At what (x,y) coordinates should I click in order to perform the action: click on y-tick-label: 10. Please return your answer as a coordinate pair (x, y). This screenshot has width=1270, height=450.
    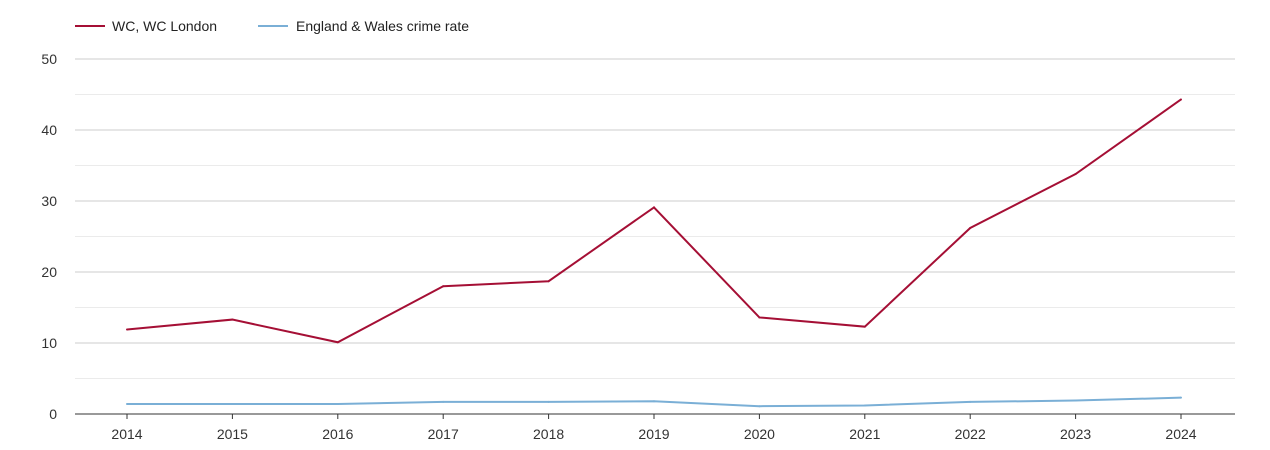
    Looking at the image, I should click on (49, 343).